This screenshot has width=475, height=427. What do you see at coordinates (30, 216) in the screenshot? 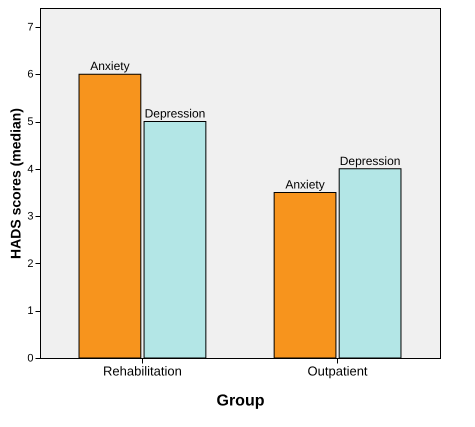
I see `y-tick-label: 3` at bounding box center [30, 216].